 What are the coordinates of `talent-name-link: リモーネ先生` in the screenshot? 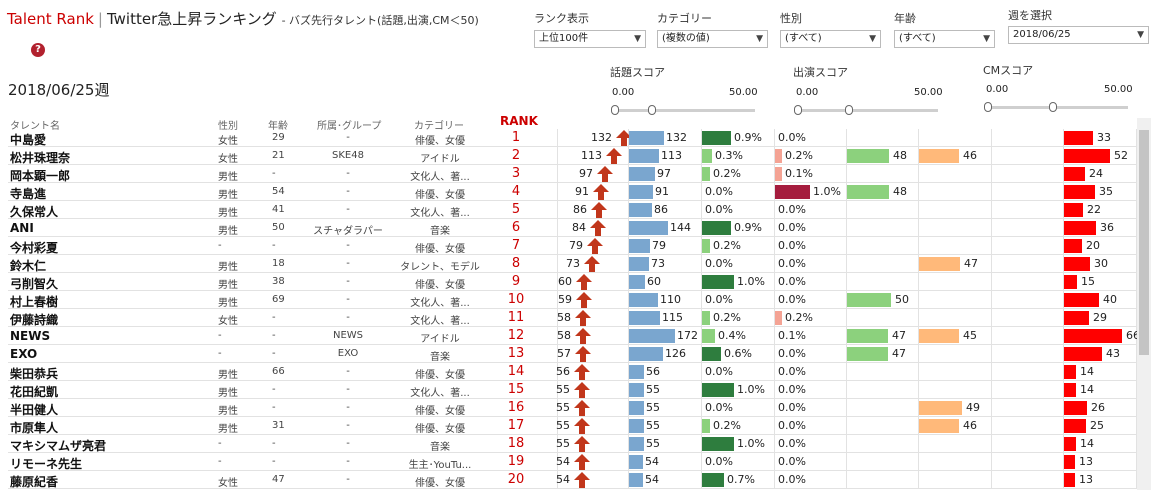 It's located at (46, 464).